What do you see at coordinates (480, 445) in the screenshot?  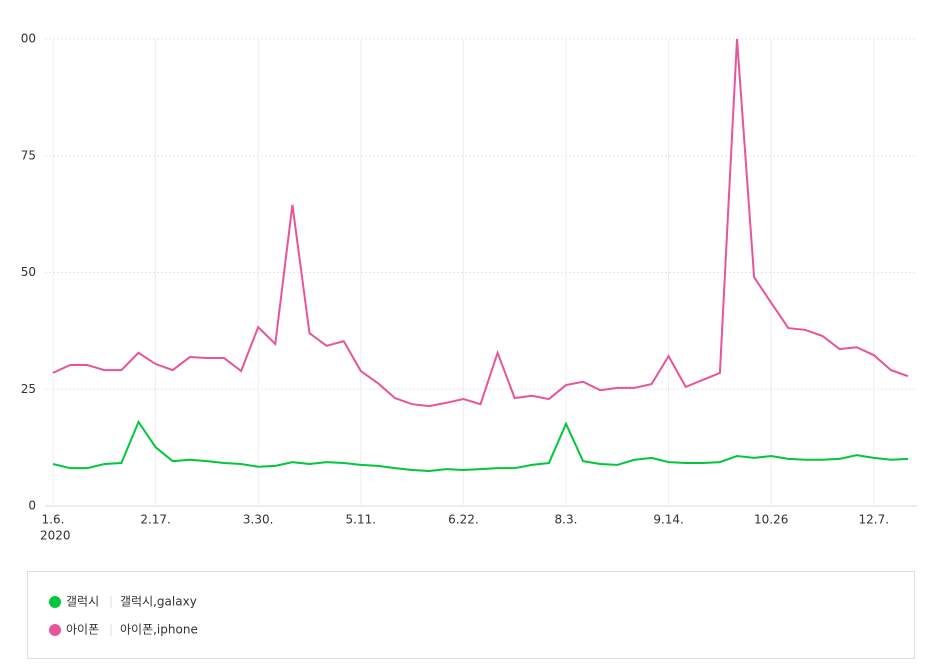 I see `series-line` at bounding box center [480, 445].